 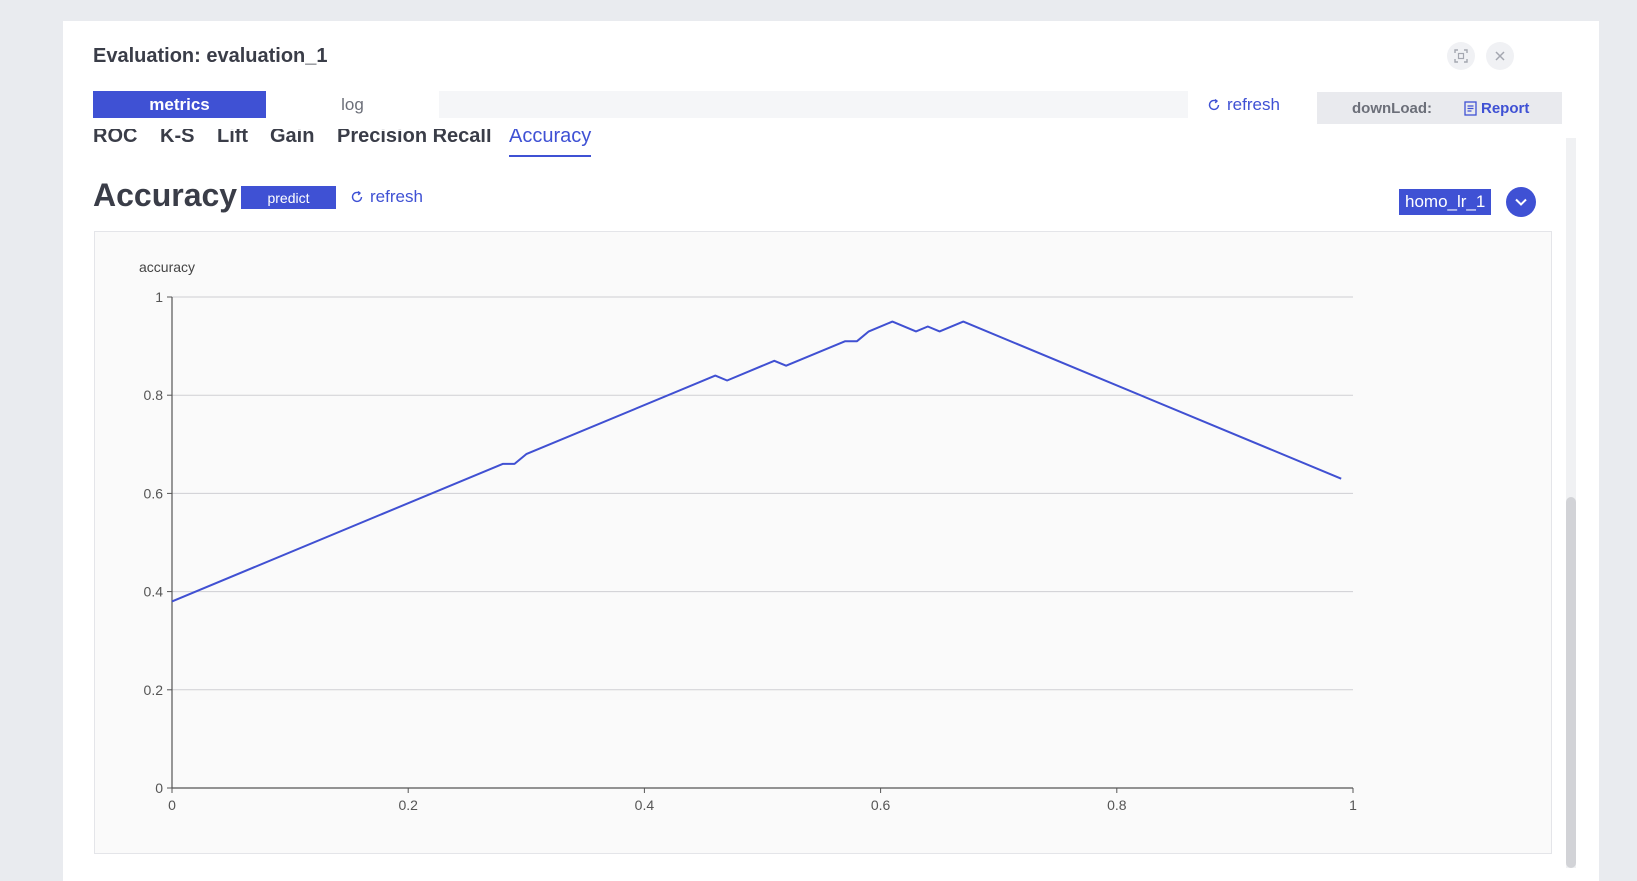 What do you see at coordinates (179, 104) in the screenshot?
I see `tab-metrics: metrics` at bounding box center [179, 104].